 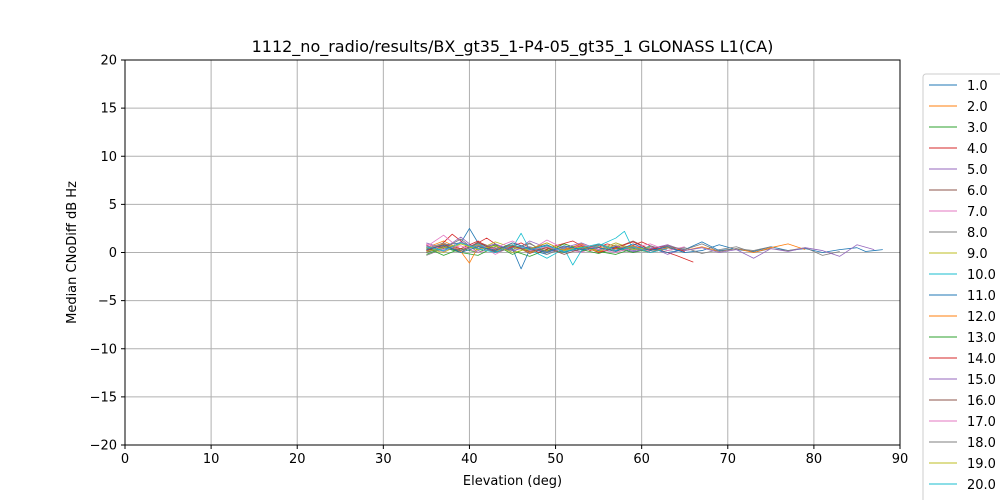 What do you see at coordinates (981, 275) in the screenshot?
I see `legend-label: 10.0` at bounding box center [981, 275].